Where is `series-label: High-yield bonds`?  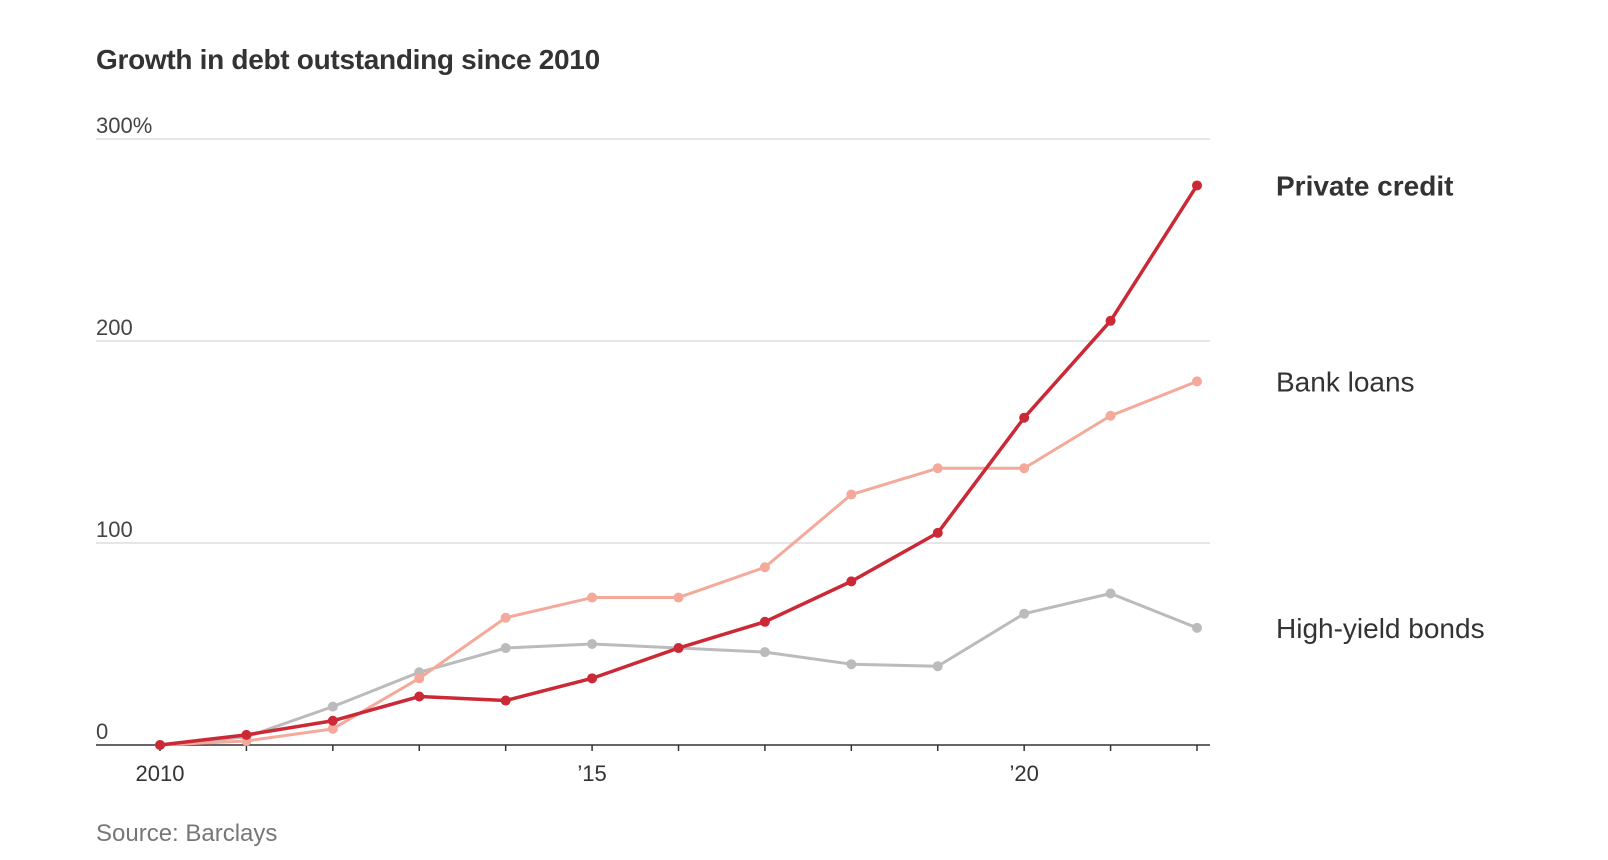 series-label: High-yield bonds is located at coordinates (1380, 628).